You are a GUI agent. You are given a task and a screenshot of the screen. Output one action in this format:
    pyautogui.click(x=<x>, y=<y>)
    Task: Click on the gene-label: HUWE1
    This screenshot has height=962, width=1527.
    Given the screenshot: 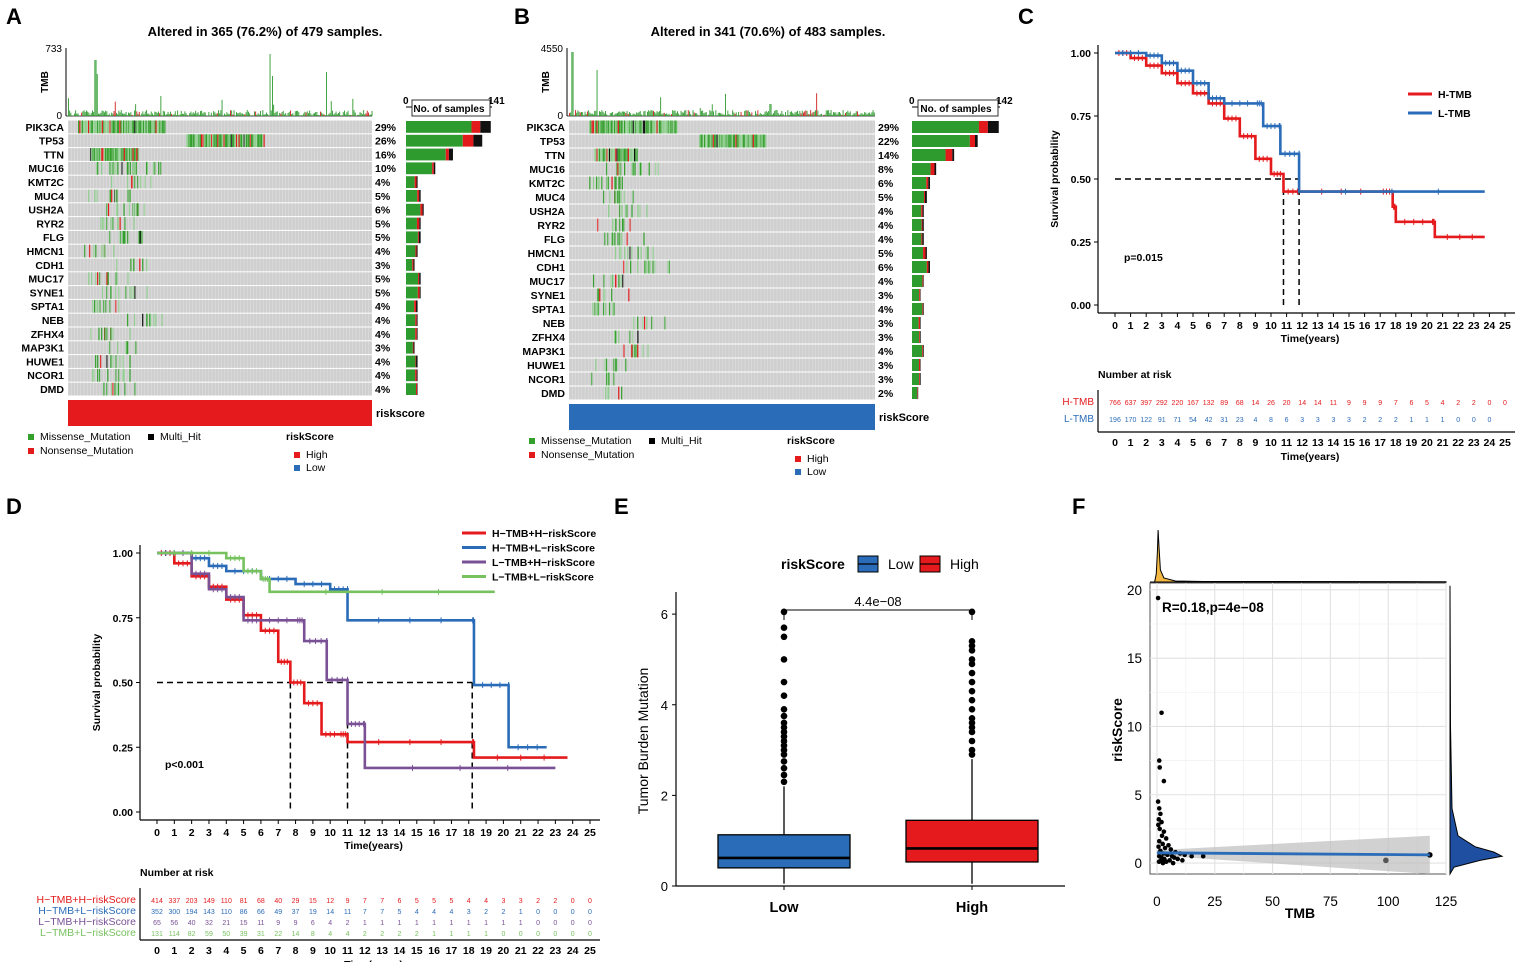 What is the action you would take?
    pyautogui.click(x=546, y=366)
    